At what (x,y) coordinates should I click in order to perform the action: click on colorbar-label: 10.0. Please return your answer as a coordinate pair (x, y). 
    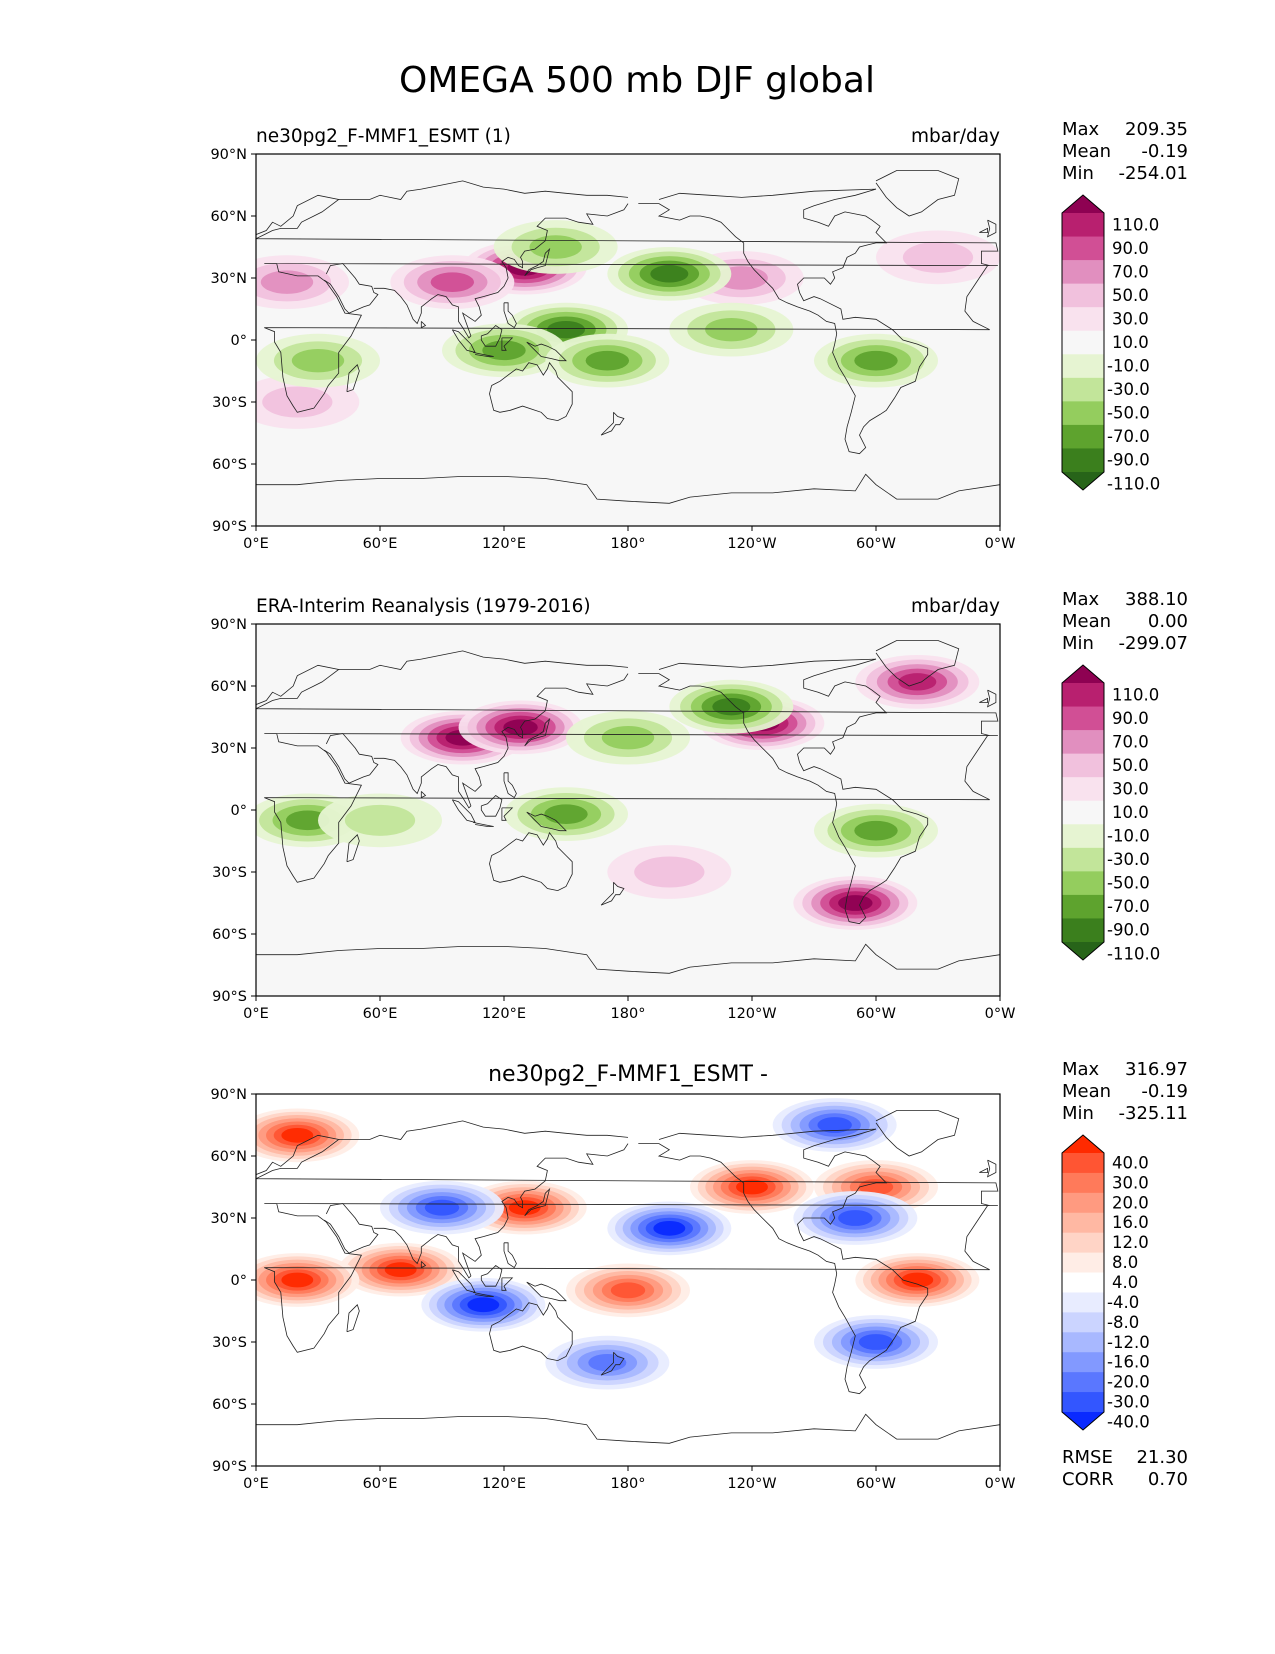
    Looking at the image, I should click on (1130, 342).